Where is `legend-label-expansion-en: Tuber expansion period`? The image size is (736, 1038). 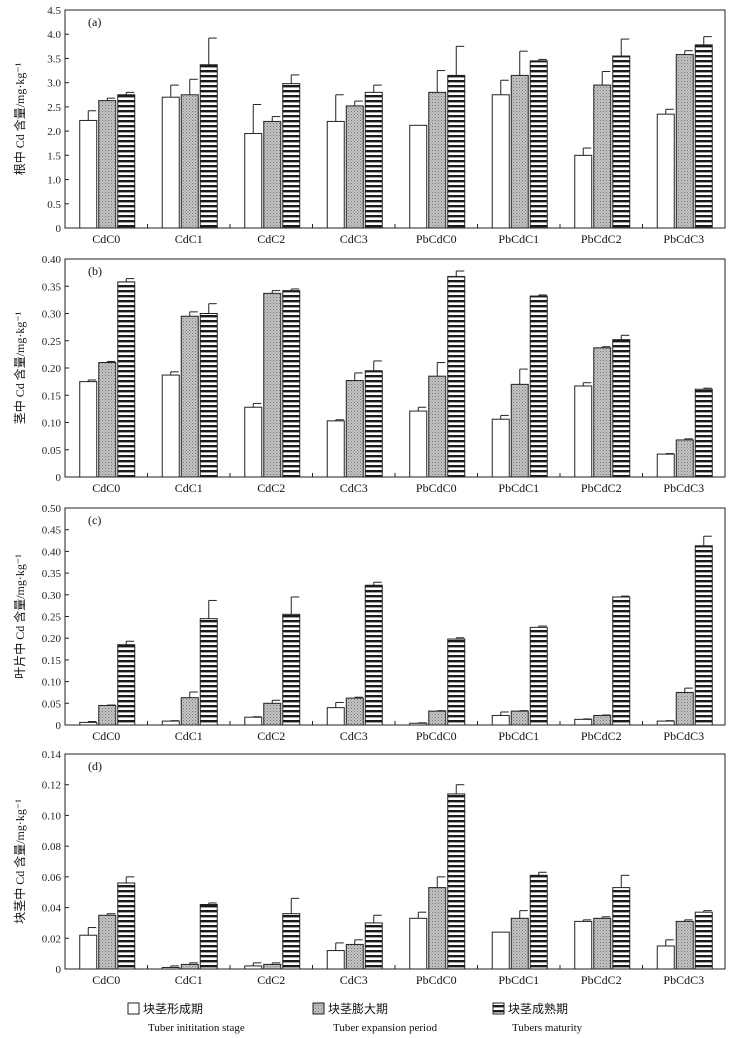
legend-label-expansion-en: Tuber expansion period is located at coordinates (385, 1028).